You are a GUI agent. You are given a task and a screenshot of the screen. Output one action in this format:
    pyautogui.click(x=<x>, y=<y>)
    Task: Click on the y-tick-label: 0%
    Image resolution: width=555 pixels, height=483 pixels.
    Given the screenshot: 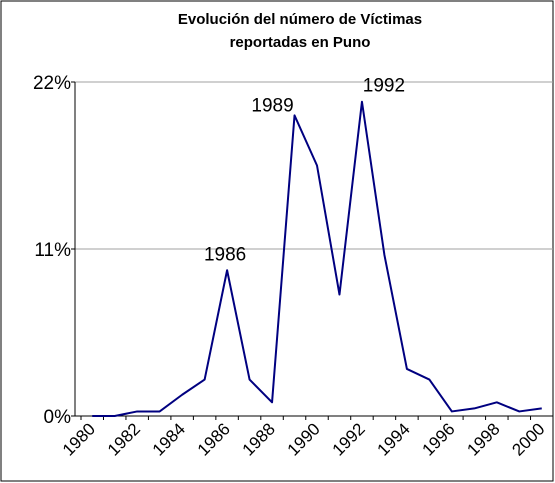 What is the action you would take?
    pyautogui.click(x=58, y=417)
    